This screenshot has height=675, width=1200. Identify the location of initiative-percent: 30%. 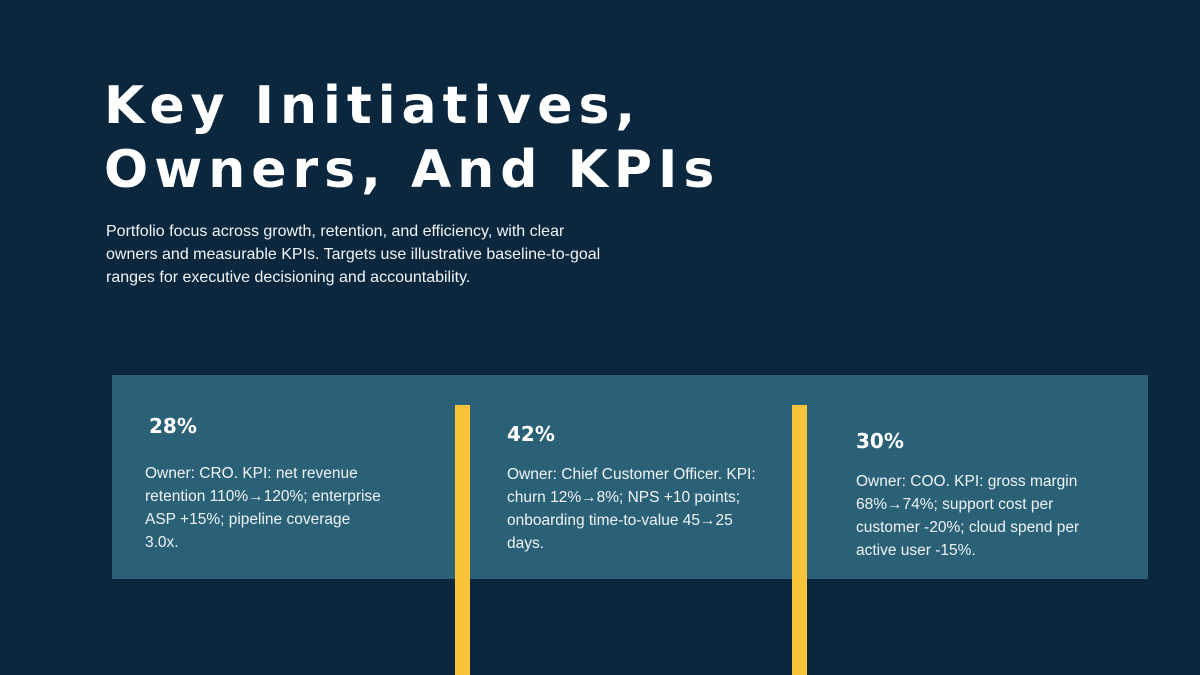
(880, 441).